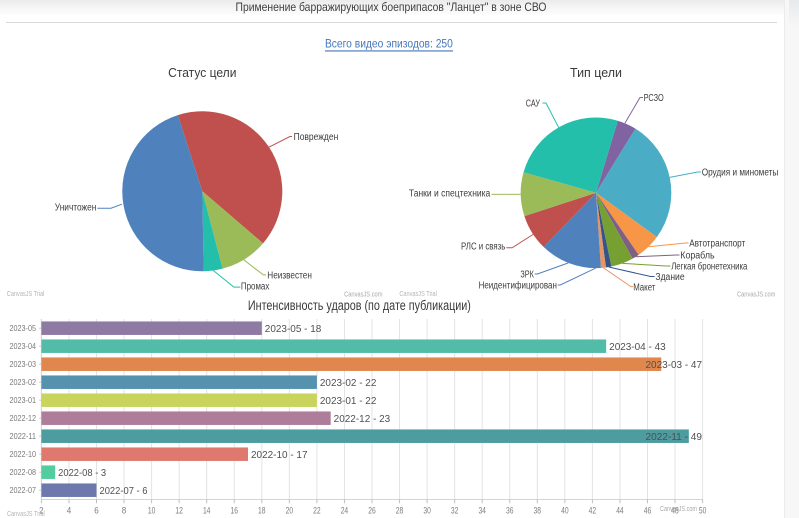  I want to click on svg-text: Макет, so click(644, 287).